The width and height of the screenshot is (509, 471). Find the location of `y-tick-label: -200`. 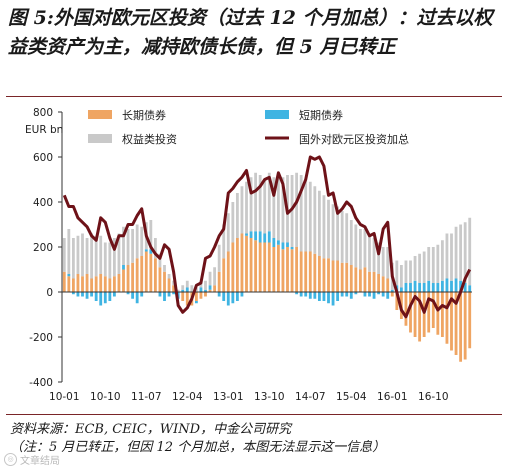

y-tick-label: -200 is located at coordinates (41, 338).